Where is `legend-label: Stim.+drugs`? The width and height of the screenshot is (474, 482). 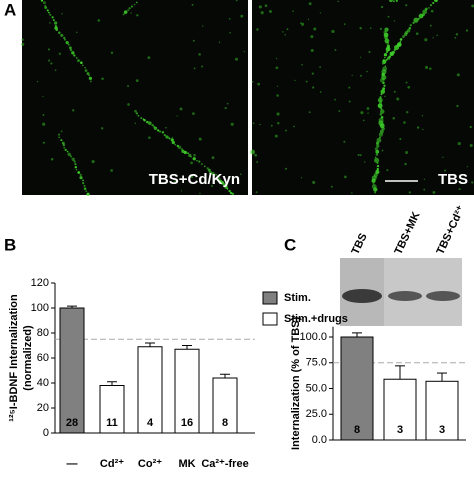 legend-label: Stim.+drugs is located at coordinates (316, 319).